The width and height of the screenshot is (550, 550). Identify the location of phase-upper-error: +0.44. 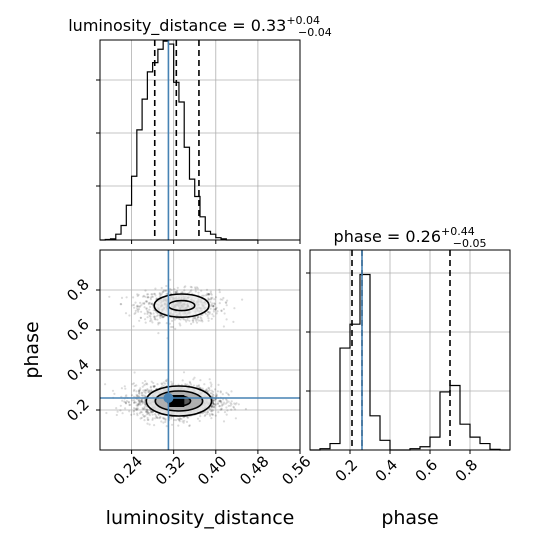
(458, 231).